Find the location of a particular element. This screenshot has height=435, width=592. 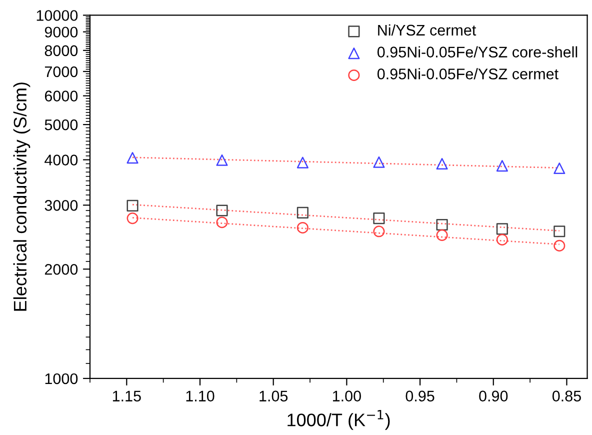

legend-label: Ni/YSZ cermet is located at coordinates (427, 30).